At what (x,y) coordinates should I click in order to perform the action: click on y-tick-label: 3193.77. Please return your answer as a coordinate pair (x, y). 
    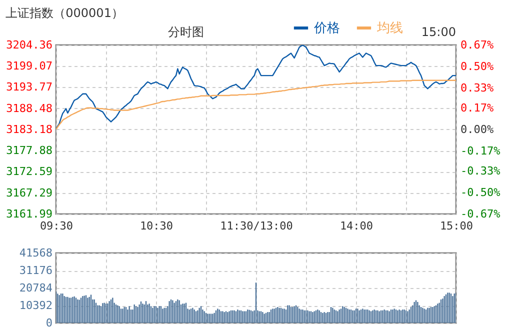
    Looking at the image, I should click on (29, 87).